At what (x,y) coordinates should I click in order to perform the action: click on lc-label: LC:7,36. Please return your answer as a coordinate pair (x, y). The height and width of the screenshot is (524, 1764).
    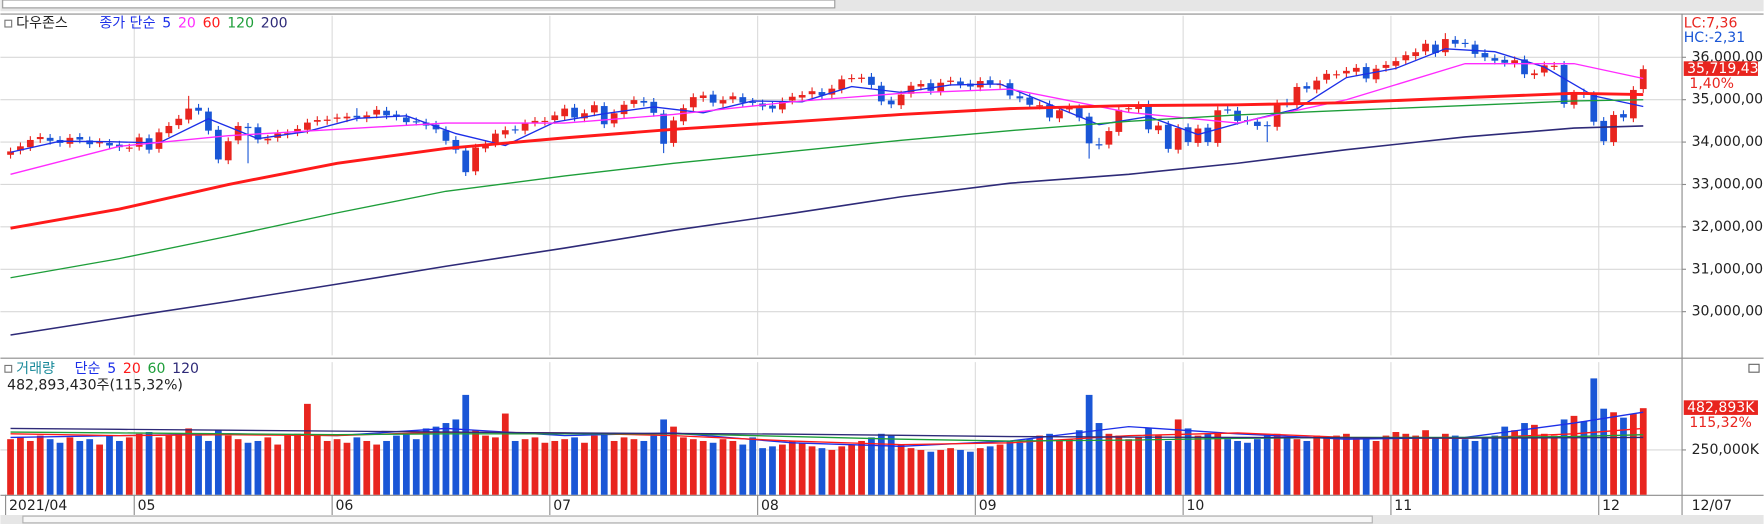
    Looking at the image, I should click on (1711, 24).